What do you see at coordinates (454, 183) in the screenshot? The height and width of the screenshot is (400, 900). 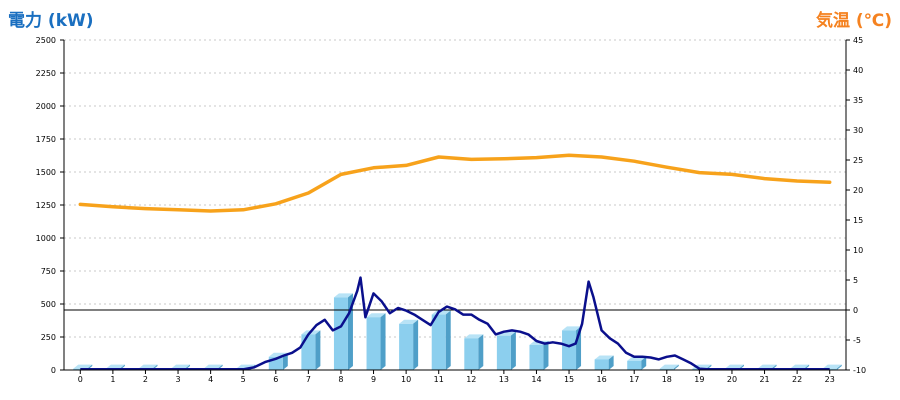 I see `temperature-line` at bounding box center [454, 183].